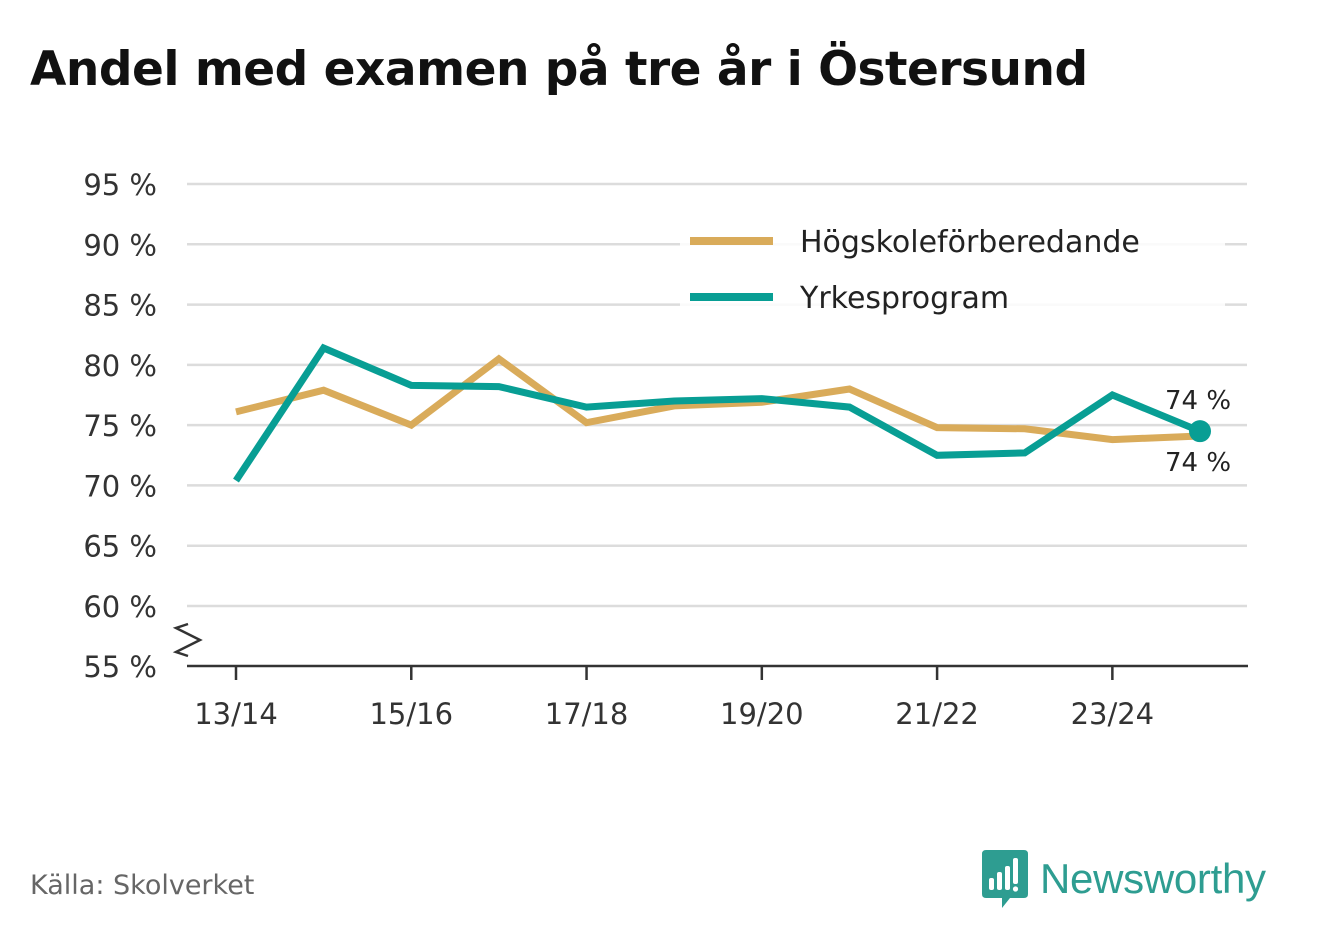  Describe the element at coordinates (120, 547) in the screenshot. I see `y-tick-label-65: 65 %` at that location.